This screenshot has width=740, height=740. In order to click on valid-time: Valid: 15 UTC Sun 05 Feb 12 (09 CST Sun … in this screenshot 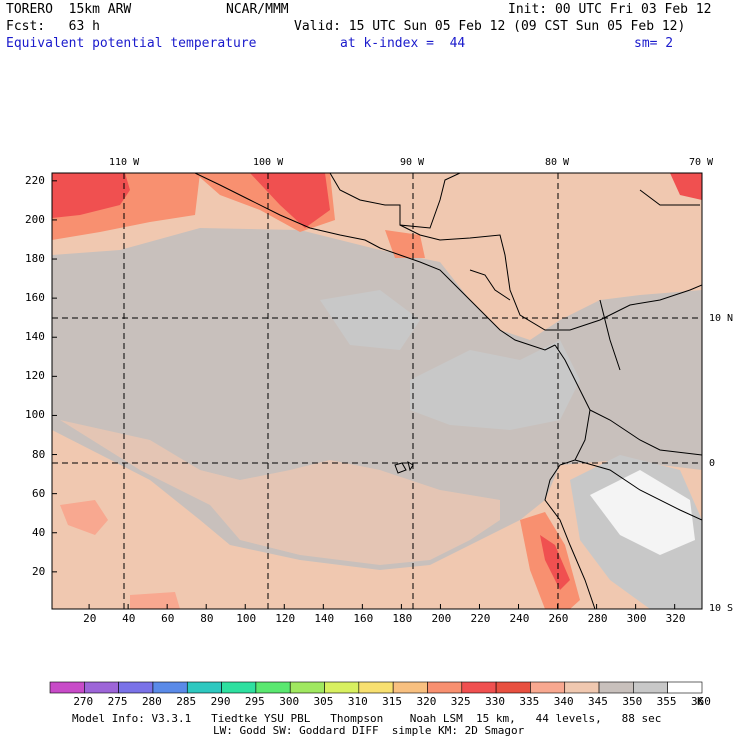, I will do `click(490, 26)`.